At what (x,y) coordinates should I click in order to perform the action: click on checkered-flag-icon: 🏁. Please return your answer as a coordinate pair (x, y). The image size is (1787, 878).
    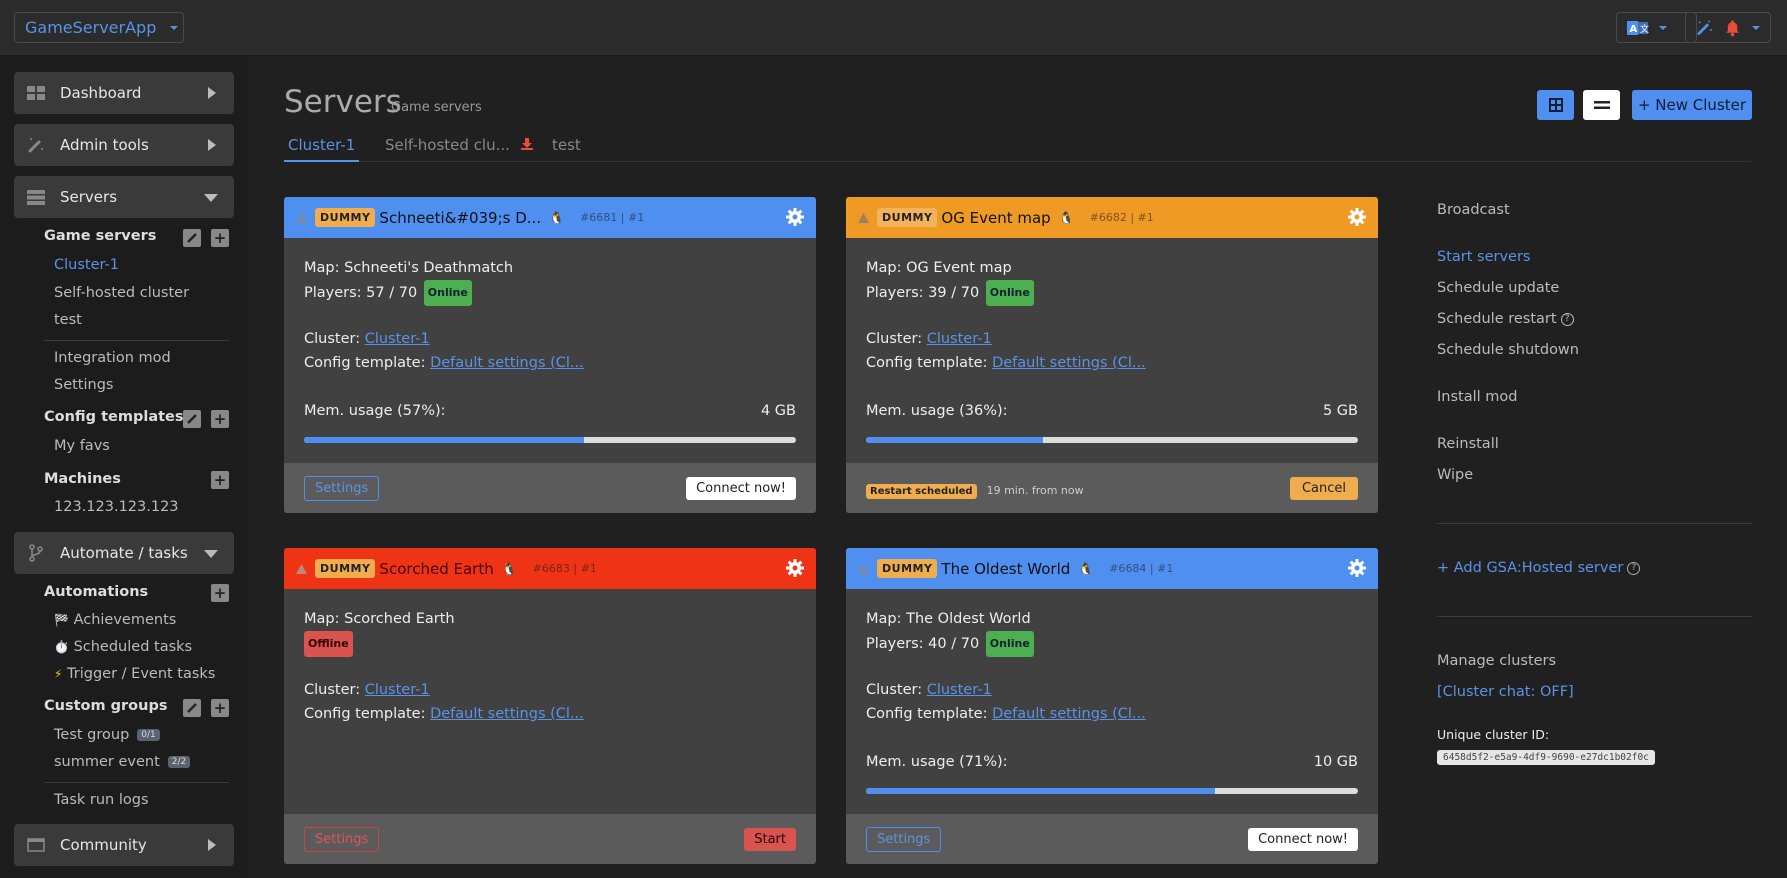
    Looking at the image, I should click on (61, 620).